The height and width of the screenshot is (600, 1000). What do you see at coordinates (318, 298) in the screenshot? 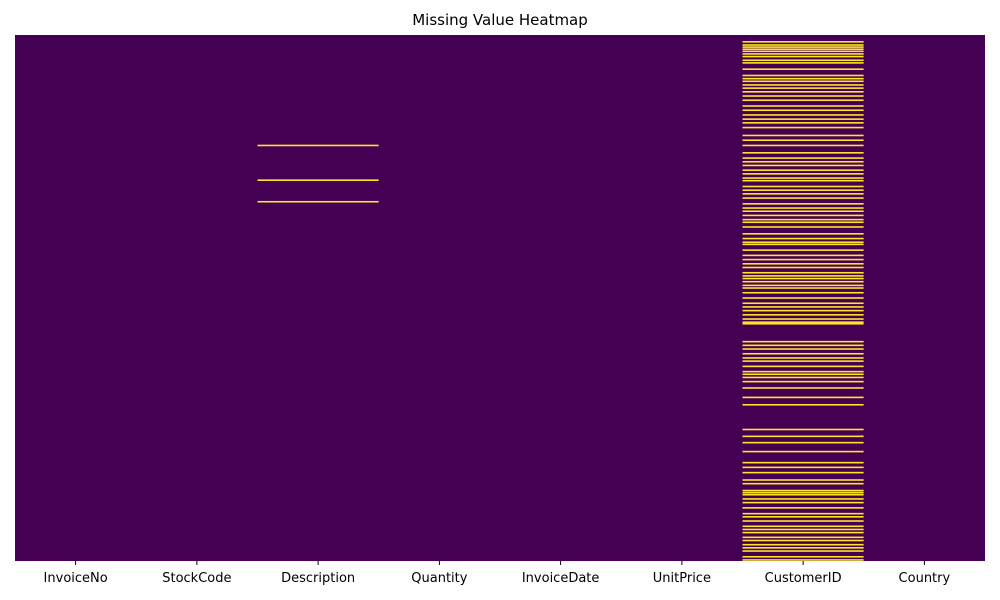
I see `column-description` at bounding box center [318, 298].